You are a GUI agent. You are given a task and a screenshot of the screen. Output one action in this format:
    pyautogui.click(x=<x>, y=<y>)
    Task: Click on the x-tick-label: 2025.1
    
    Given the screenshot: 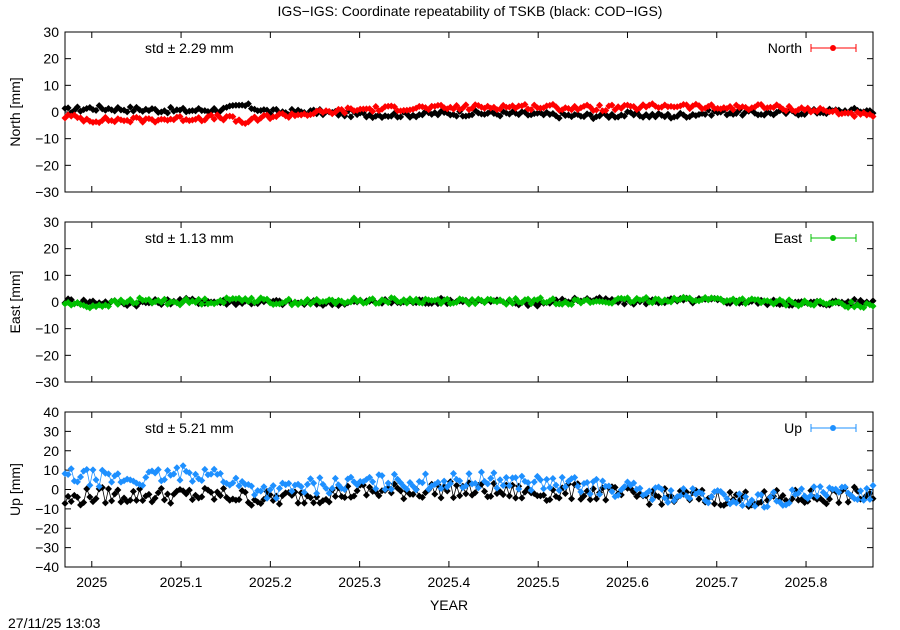 What is the action you would take?
    pyautogui.click(x=181, y=582)
    